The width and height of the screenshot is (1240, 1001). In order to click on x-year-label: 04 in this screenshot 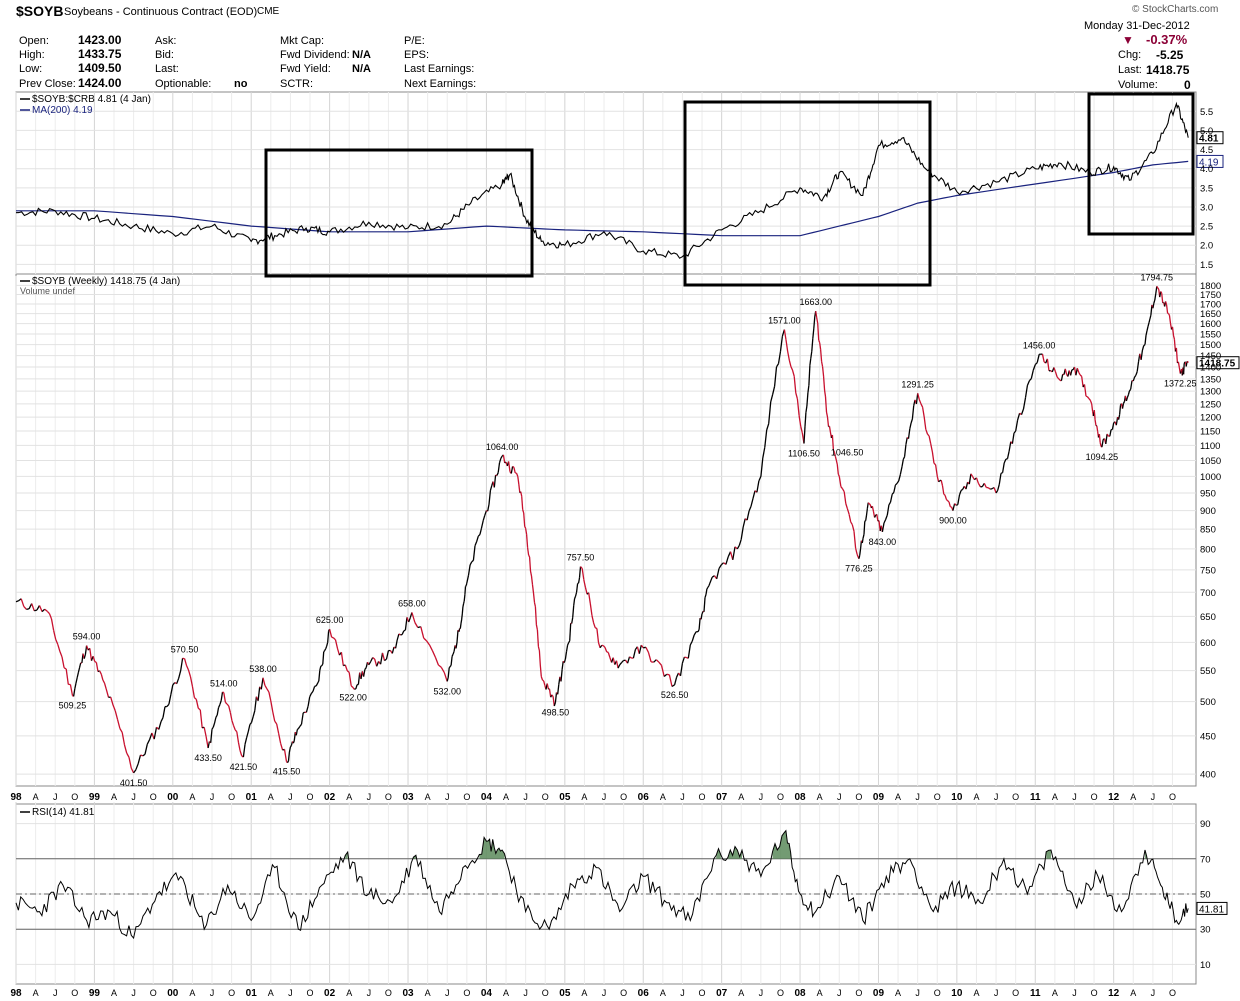, I will do `click(487, 797)`.